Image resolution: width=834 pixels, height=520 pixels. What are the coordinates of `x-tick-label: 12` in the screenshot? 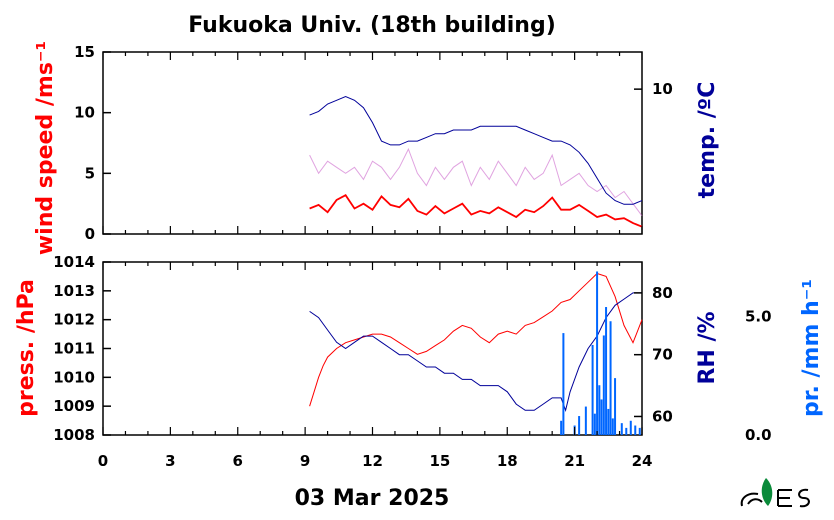 It's located at (372, 461).